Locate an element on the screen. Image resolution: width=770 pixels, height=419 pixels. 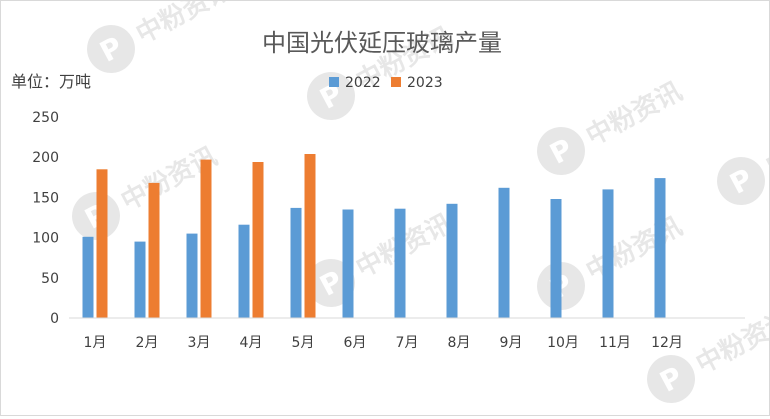
bar-2023-1月 is located at coordinates (102, 243).